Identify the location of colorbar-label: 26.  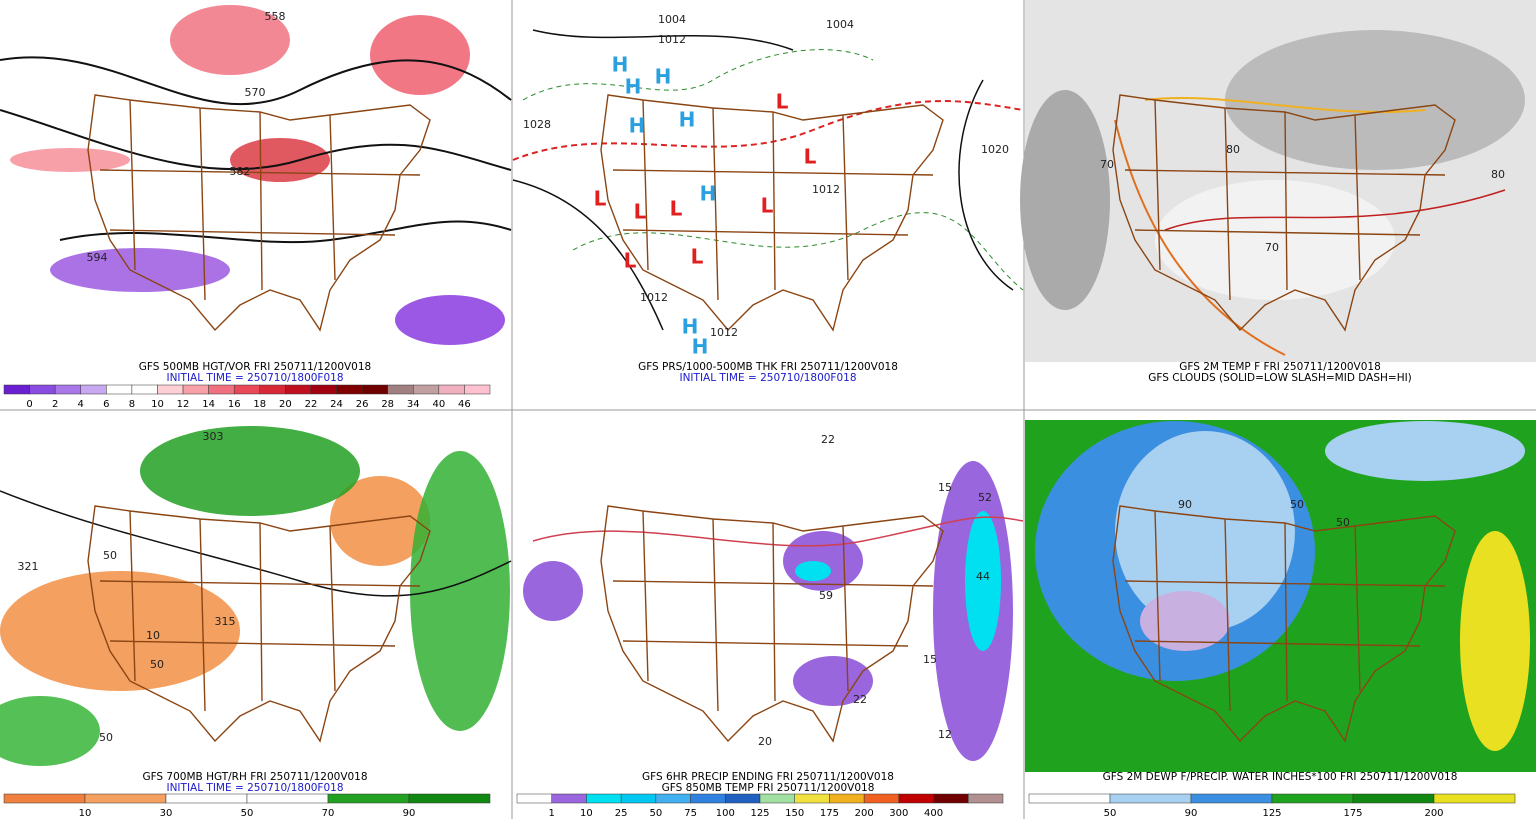
(362, 404).